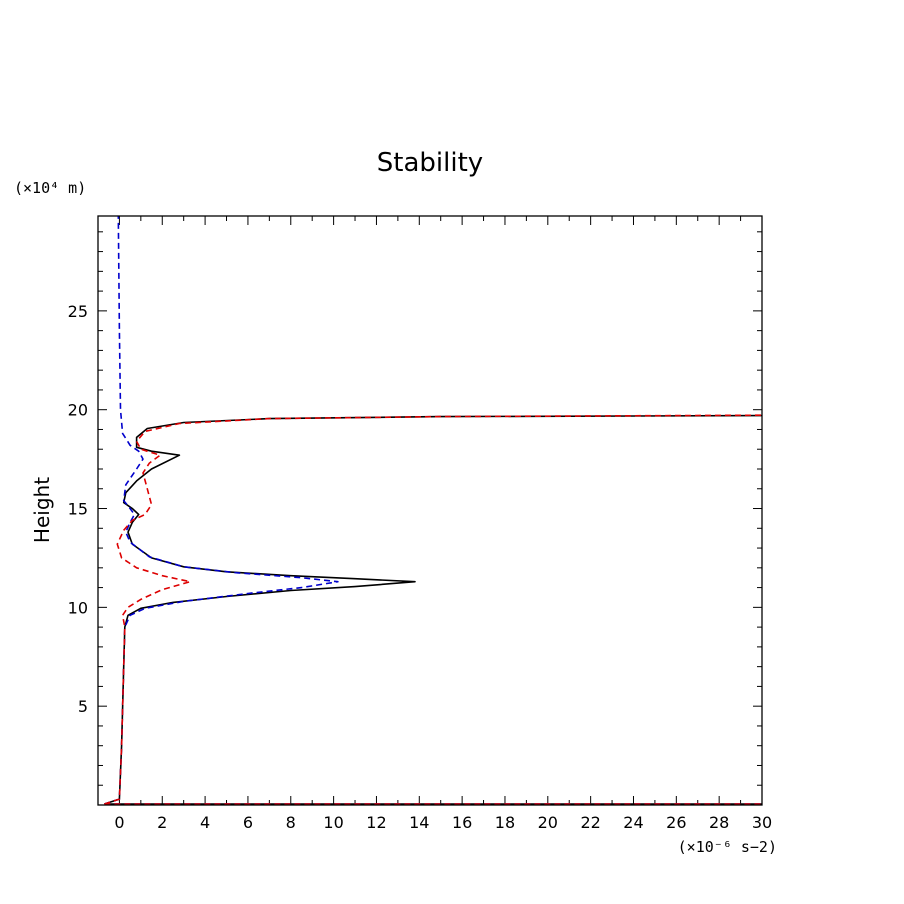 This screenshot has height=904, width=904. What do you see at coordinates (333, 822) in the screenshot?
I see `x-tick-label: 10` at bounding box center [333, 822].